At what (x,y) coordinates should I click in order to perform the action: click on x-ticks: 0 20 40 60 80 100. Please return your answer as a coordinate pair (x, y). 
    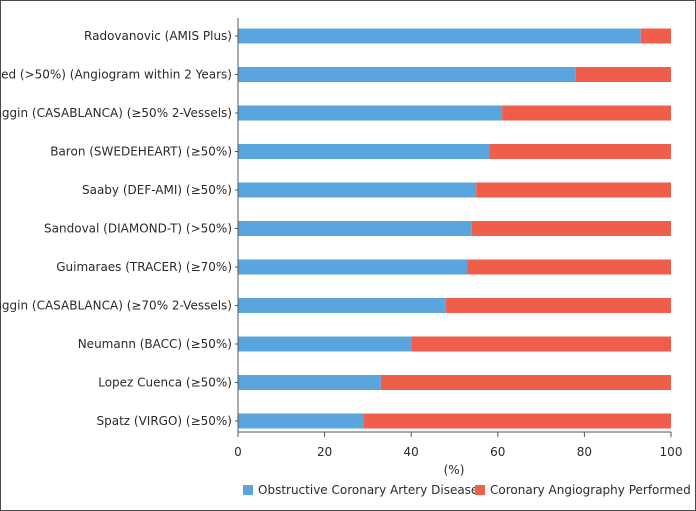
    Looking at the image, I should click on (458, 445).